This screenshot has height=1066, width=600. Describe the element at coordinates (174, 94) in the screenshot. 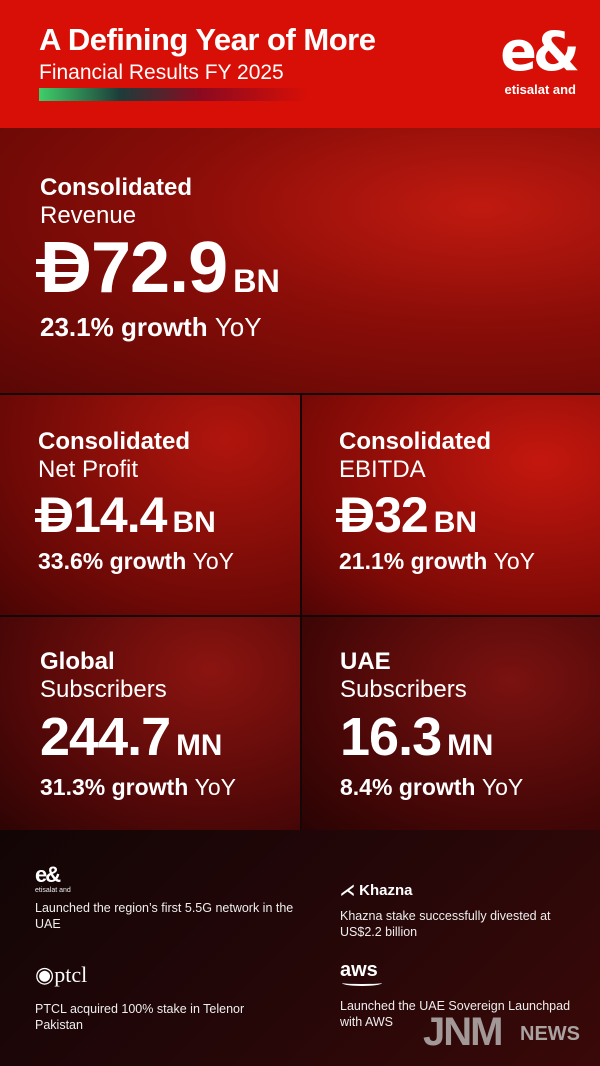

I see `gradient-bar` at that location.